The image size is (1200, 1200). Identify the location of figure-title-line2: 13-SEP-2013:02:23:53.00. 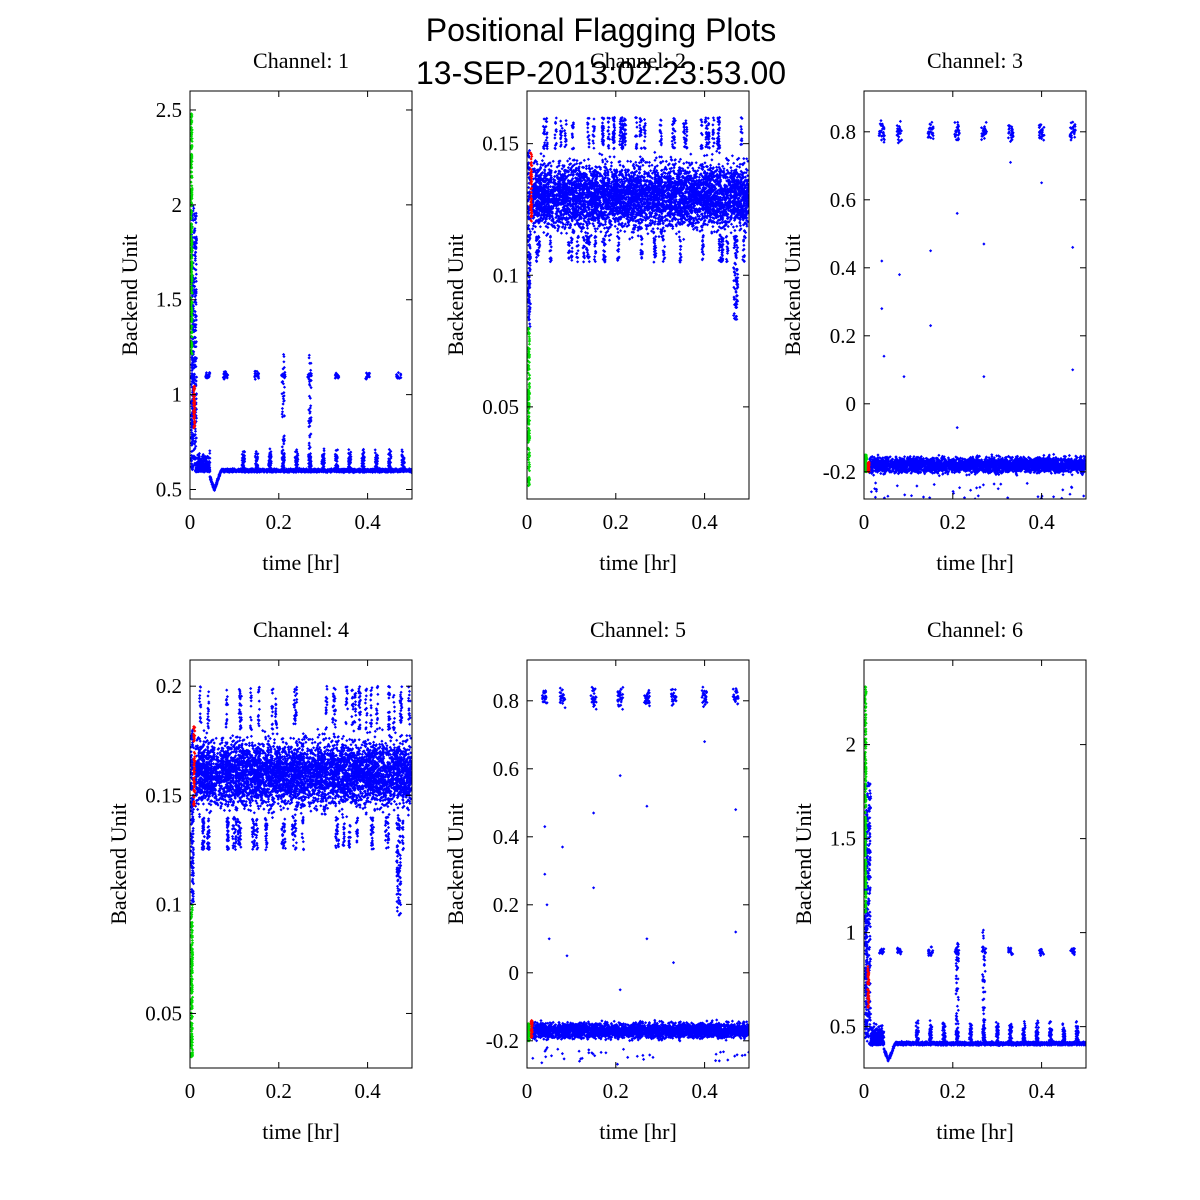
(601, 73).